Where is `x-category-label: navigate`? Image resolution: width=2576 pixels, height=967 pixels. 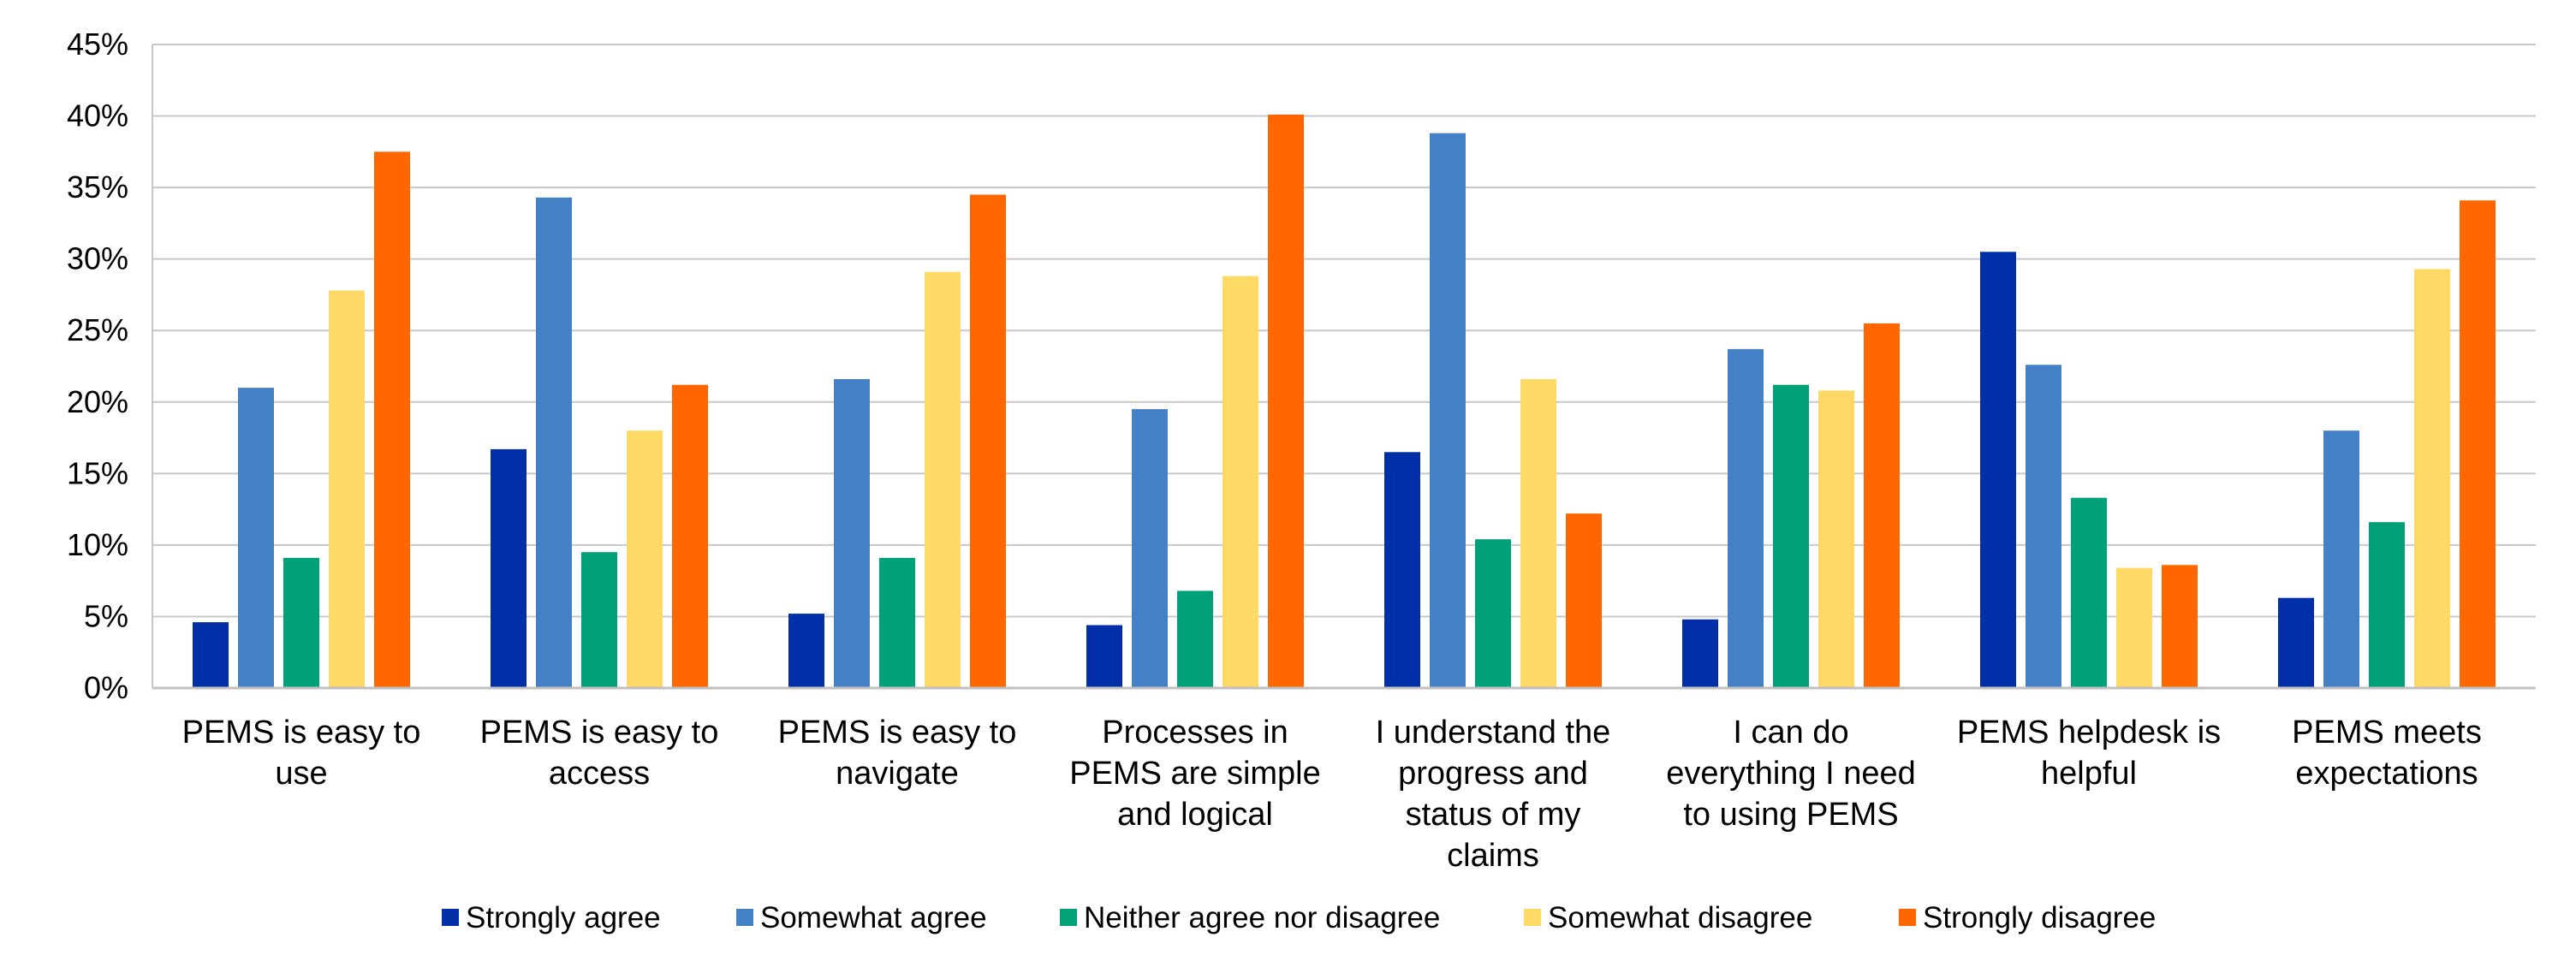 x-category-label: navigate is located at coordinates (897, 774).